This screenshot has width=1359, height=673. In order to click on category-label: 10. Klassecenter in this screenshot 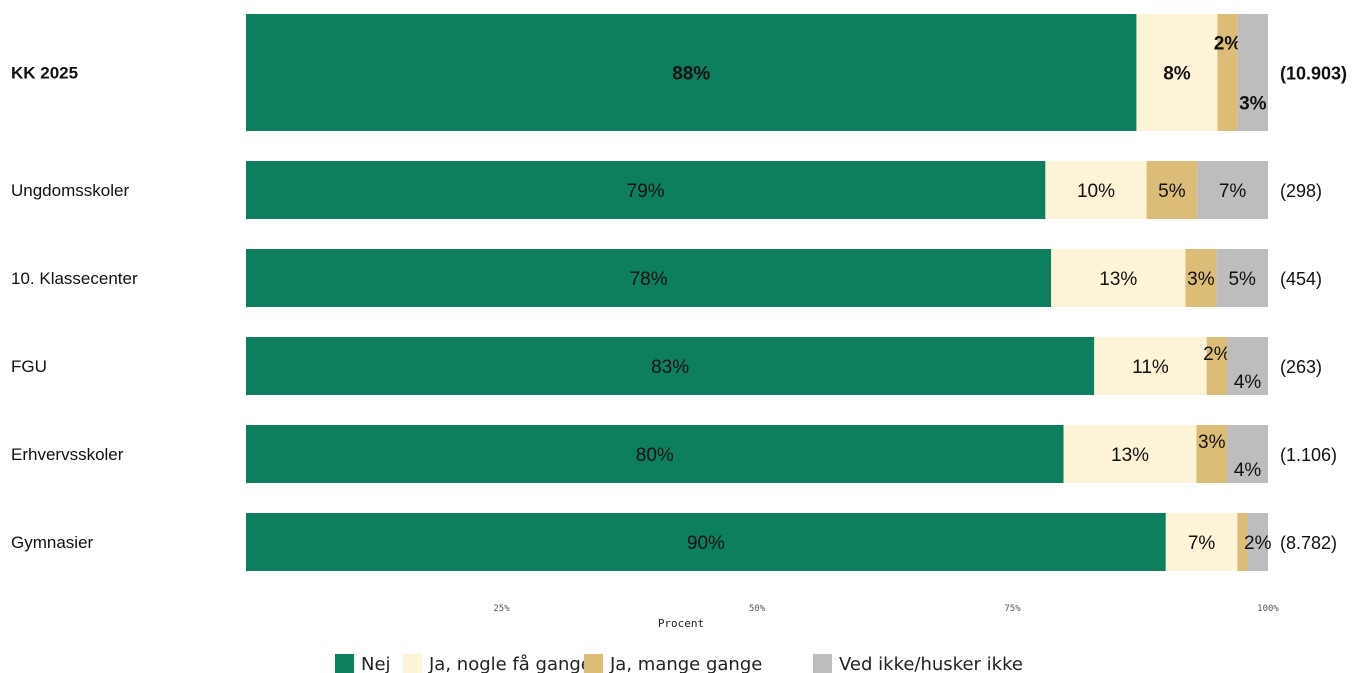, I will do `click(74, 278)`.